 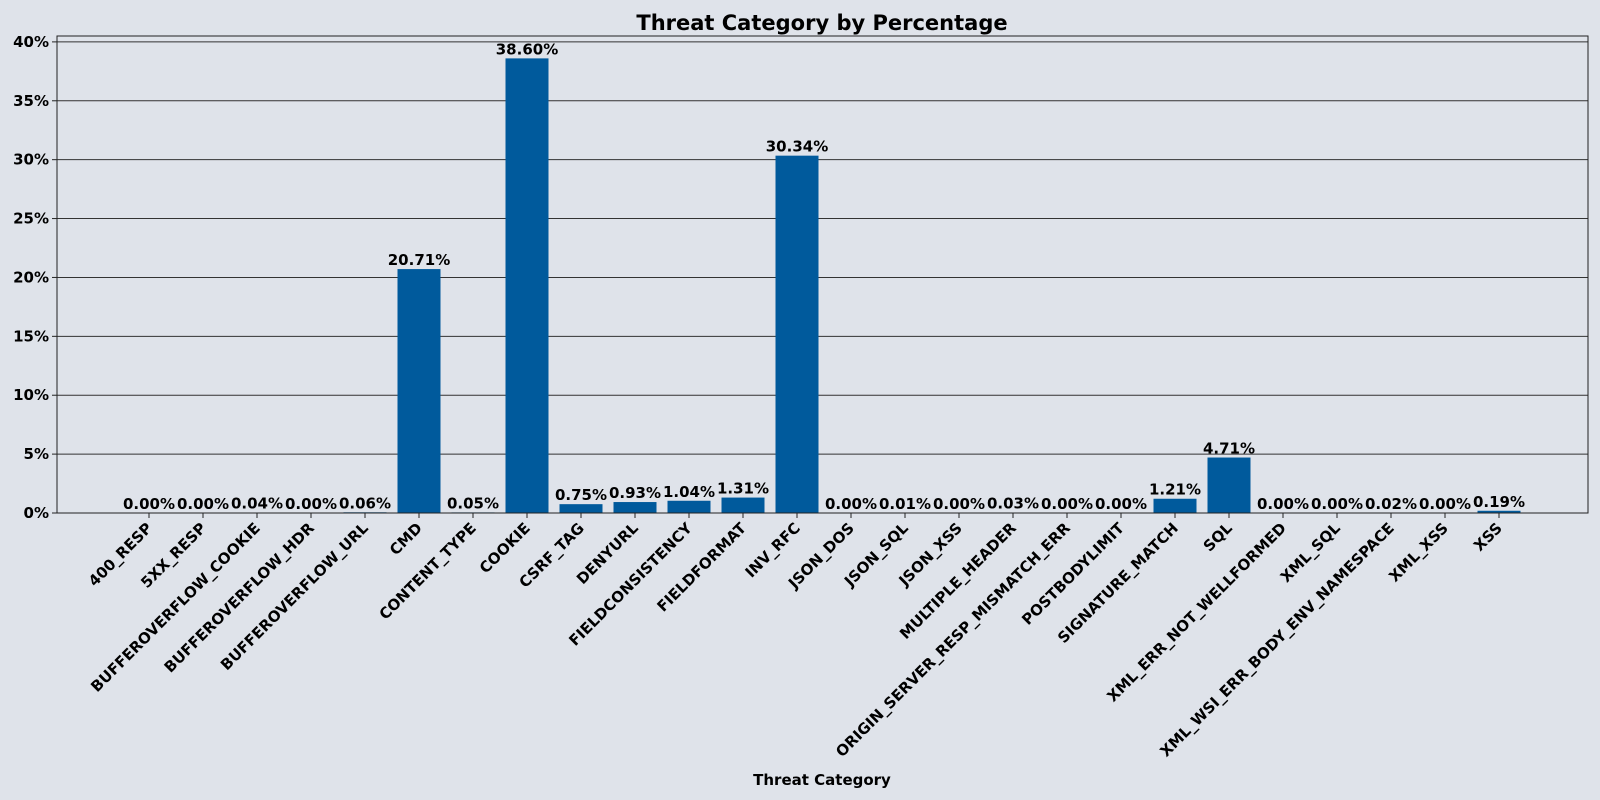 I want to click on x-tick-label: XML_XSS, so click(x=1418, y=552).